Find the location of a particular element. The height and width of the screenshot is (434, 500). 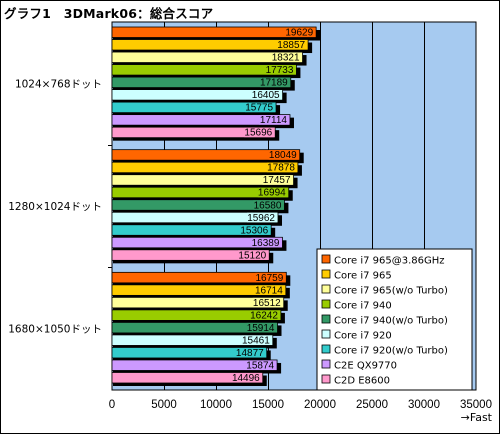

legend-box is located at coordinates (394, 319).